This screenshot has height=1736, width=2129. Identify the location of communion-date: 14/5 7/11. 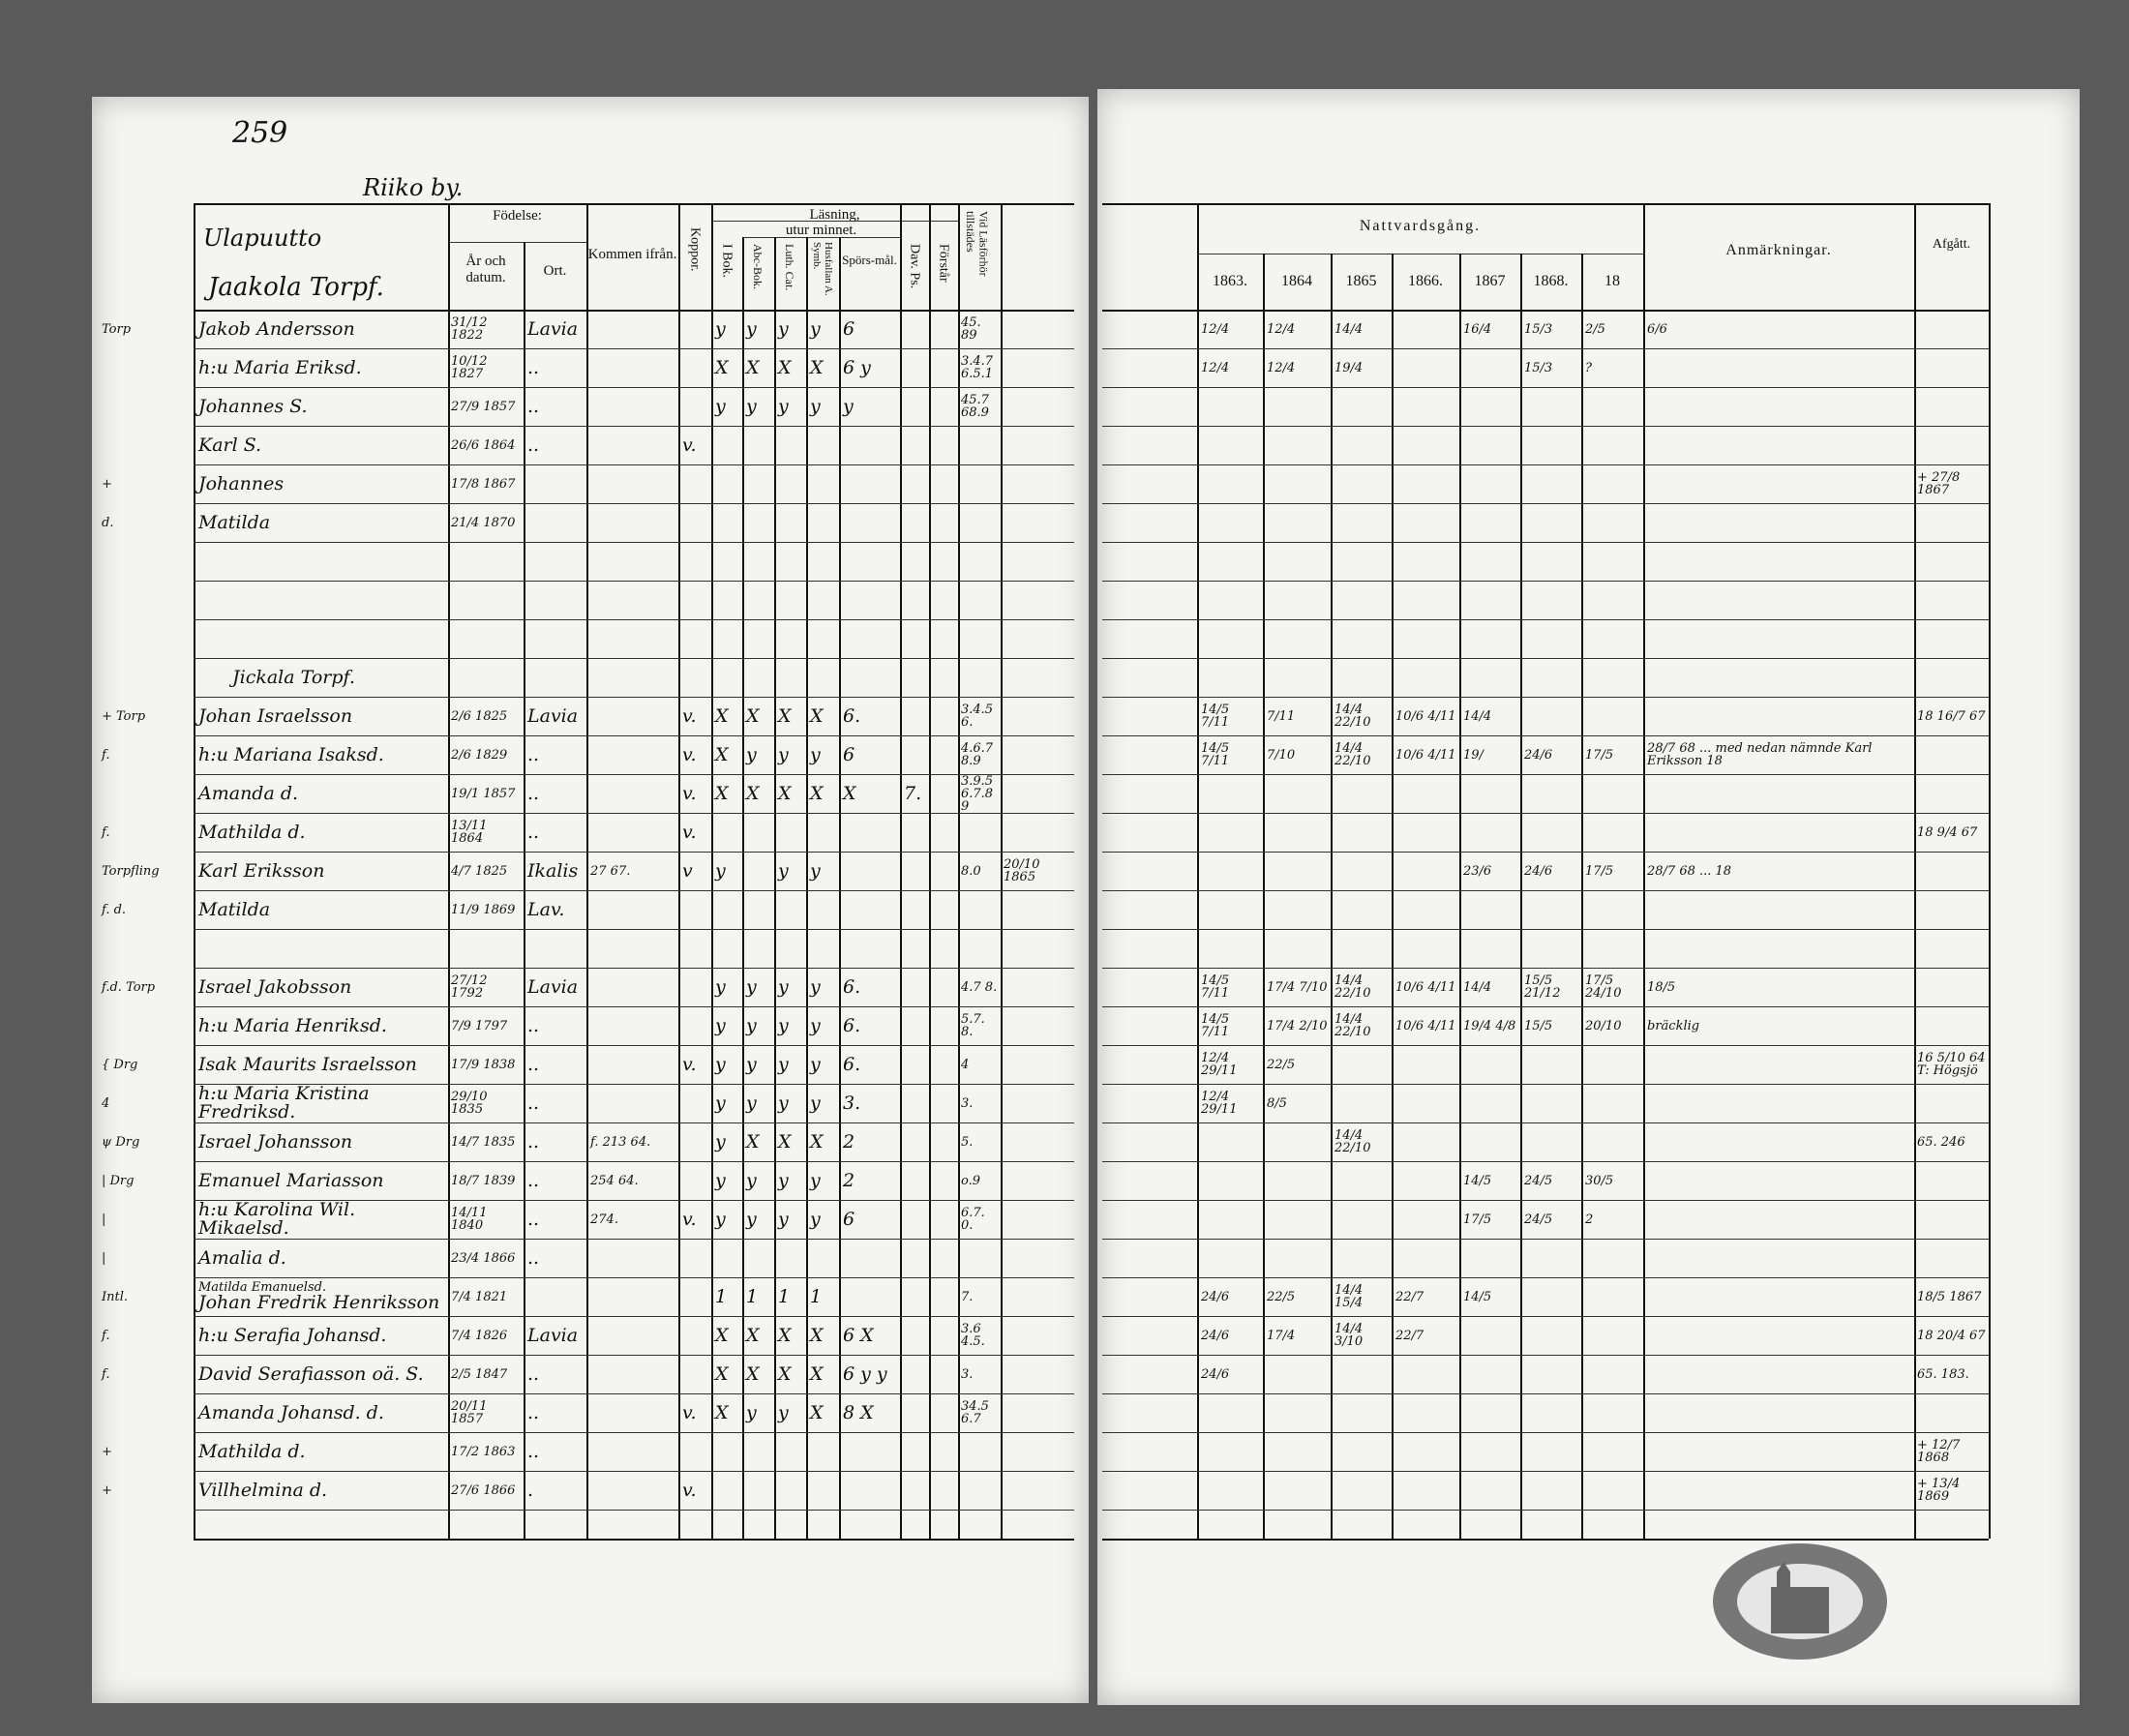
(1216, 1025).